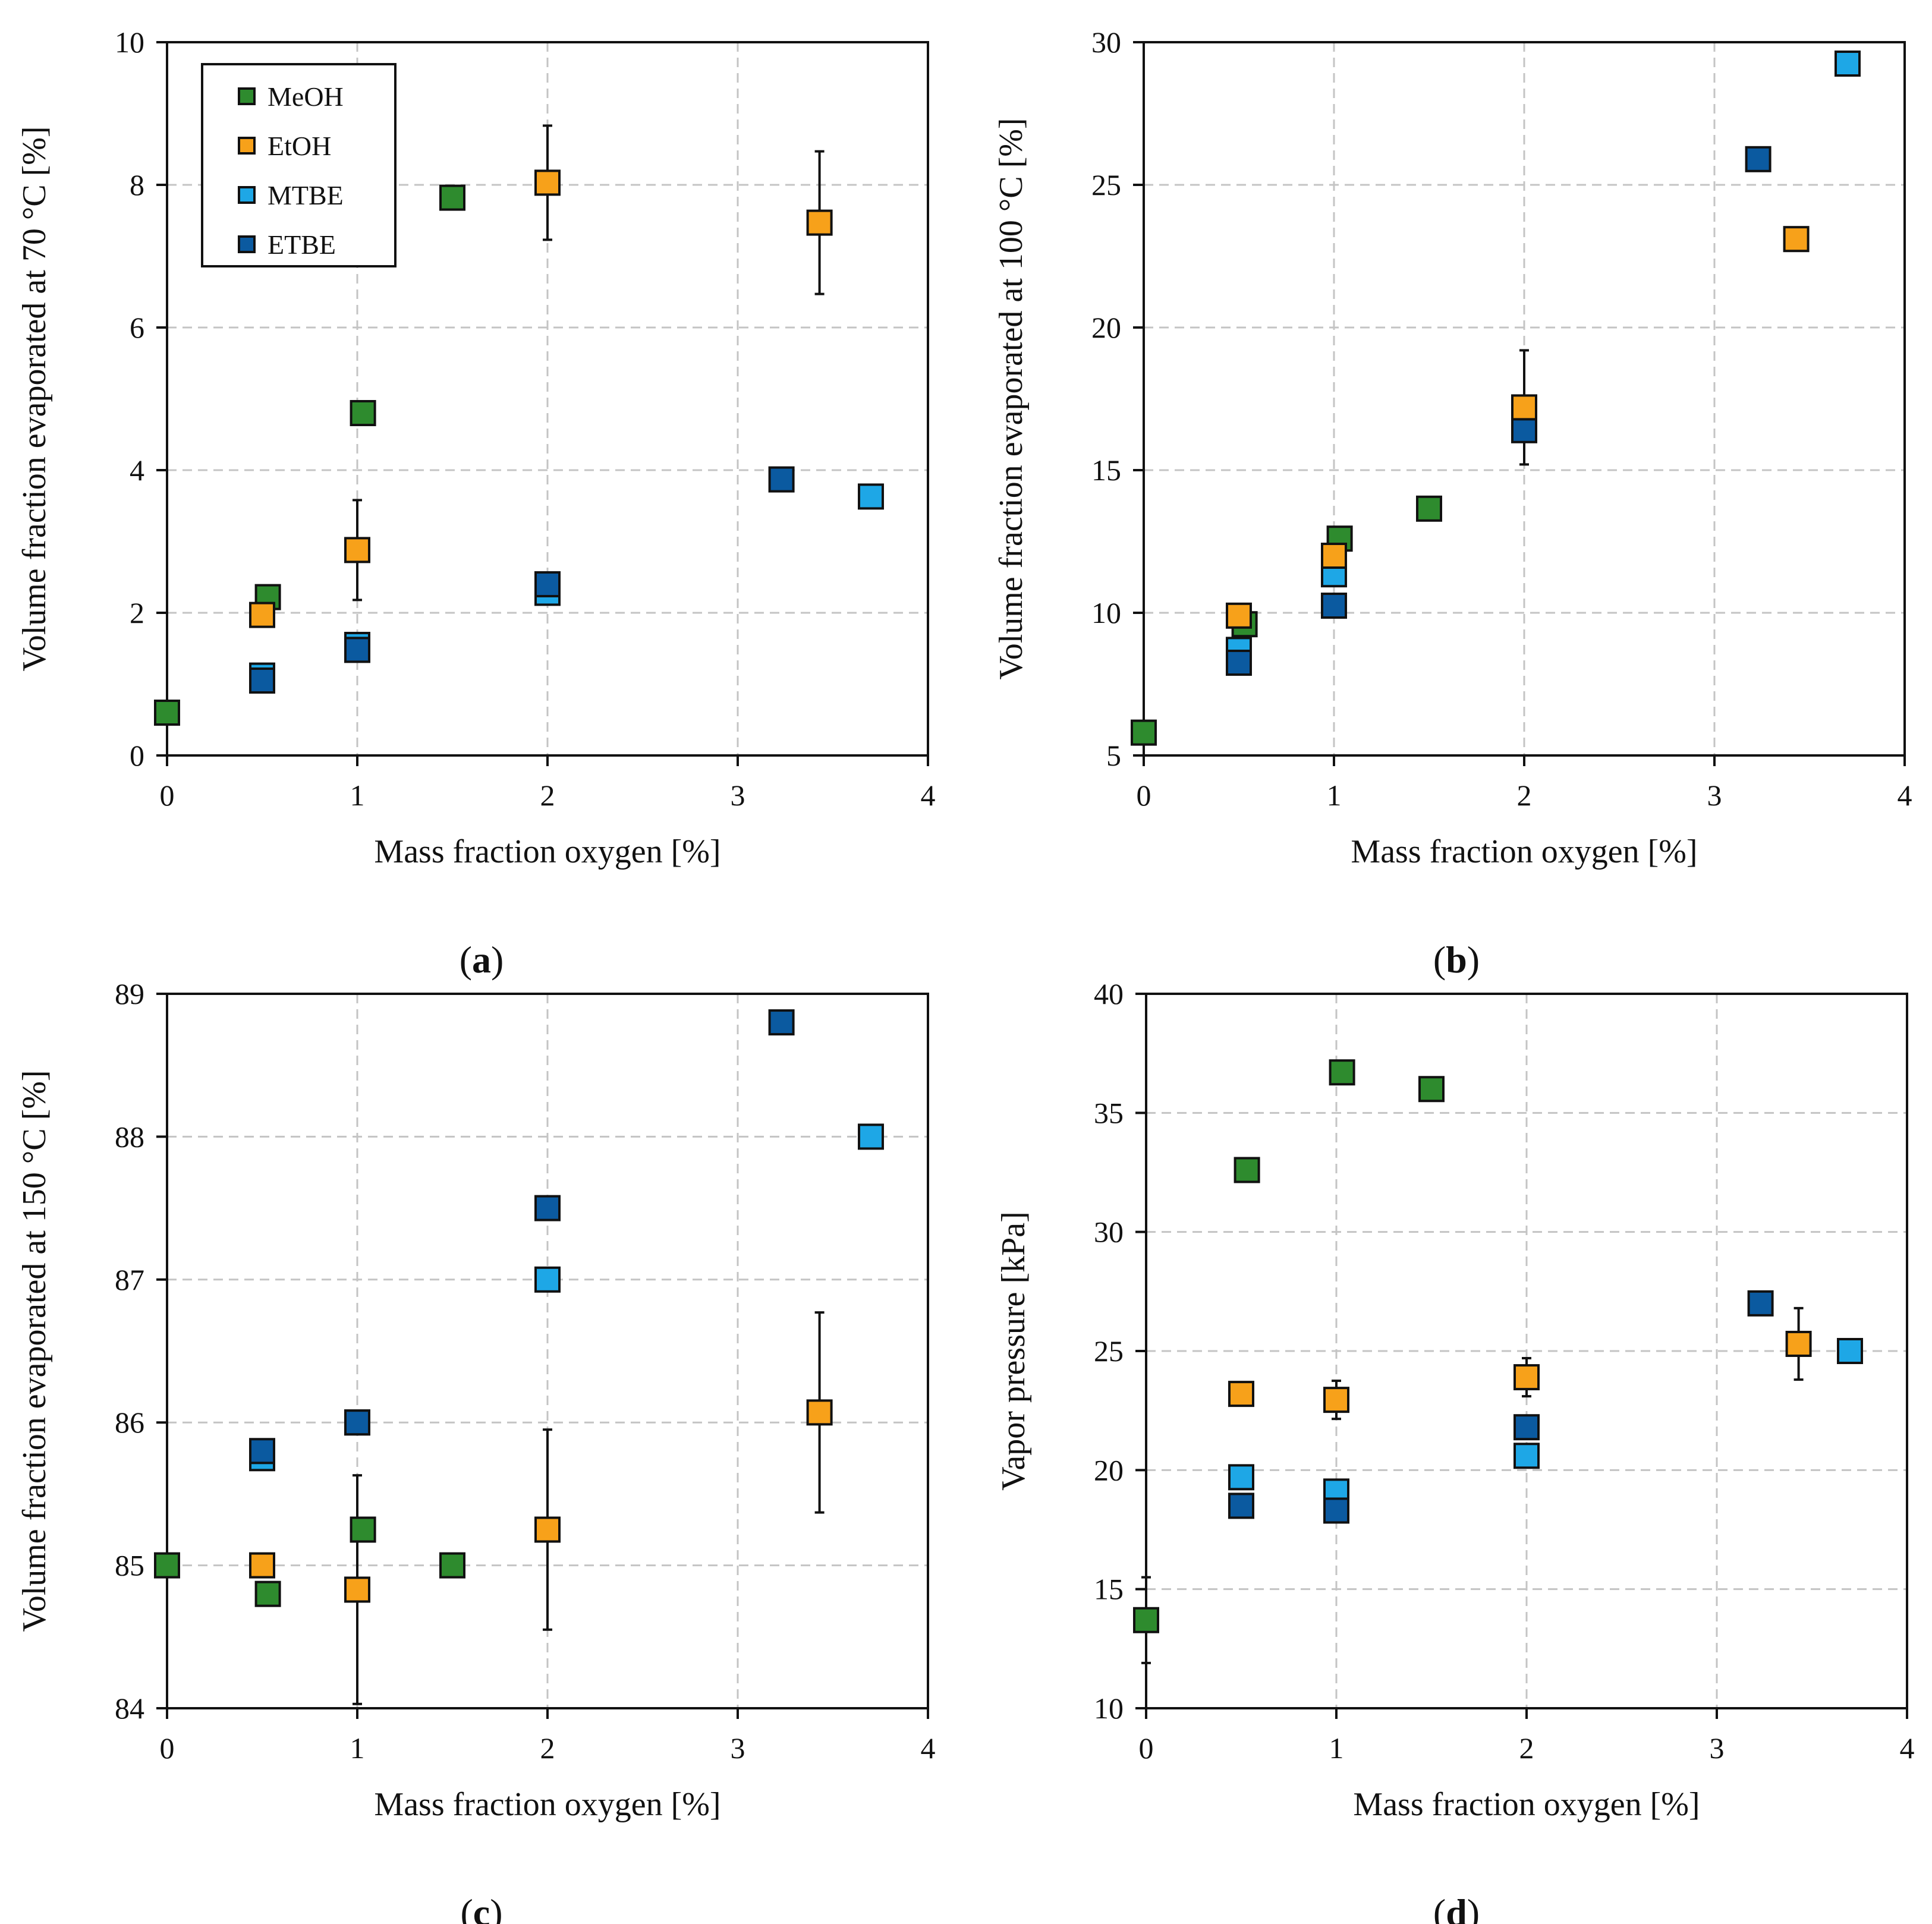 This screenshot has width=1932, height=1924. Describe the element at coordinates (137, 755) in the screenshot. I see `y-tick-label: 0` at that location.